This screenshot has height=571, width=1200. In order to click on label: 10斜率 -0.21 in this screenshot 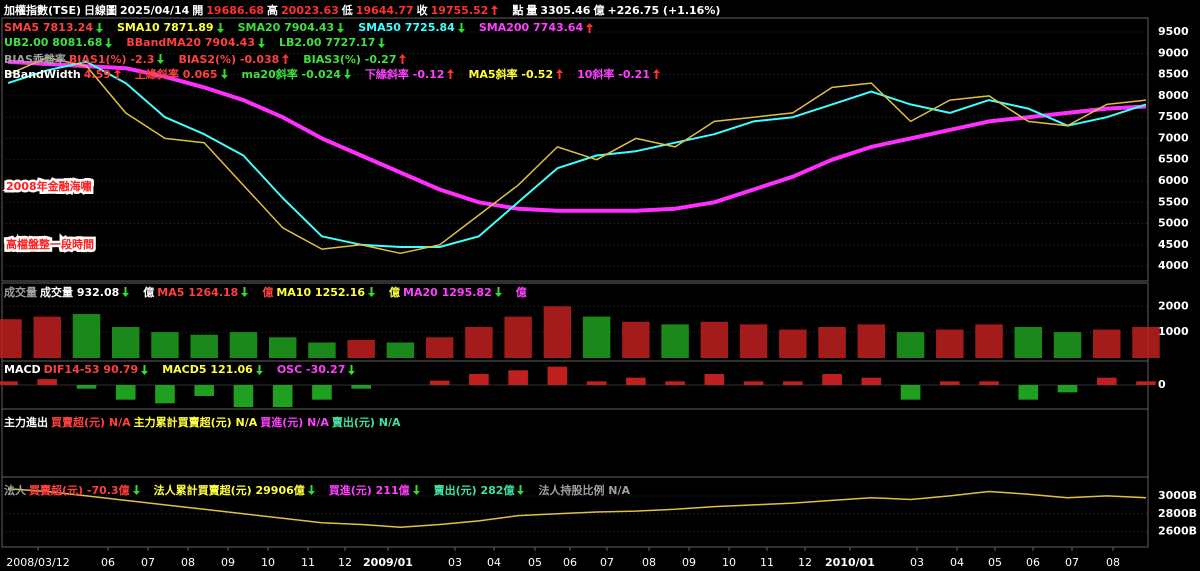, I will do `click(613, 74)`.